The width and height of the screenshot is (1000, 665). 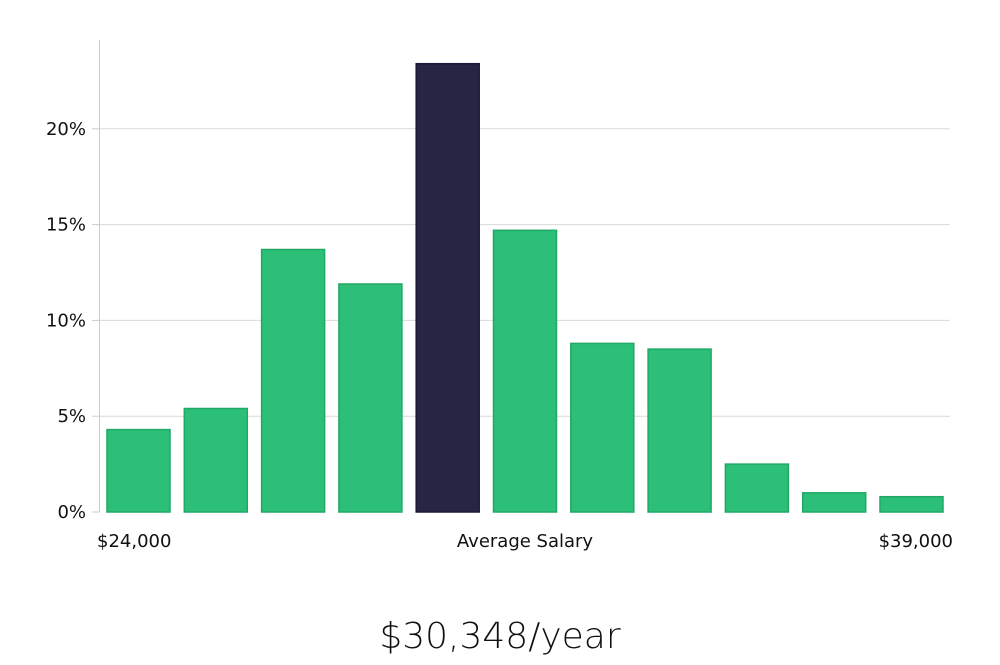 What do you see at coordinates (500, 636) in the screenshot?
I see `average-salary-value: $30,348/year` at bounding box center [500, 636].